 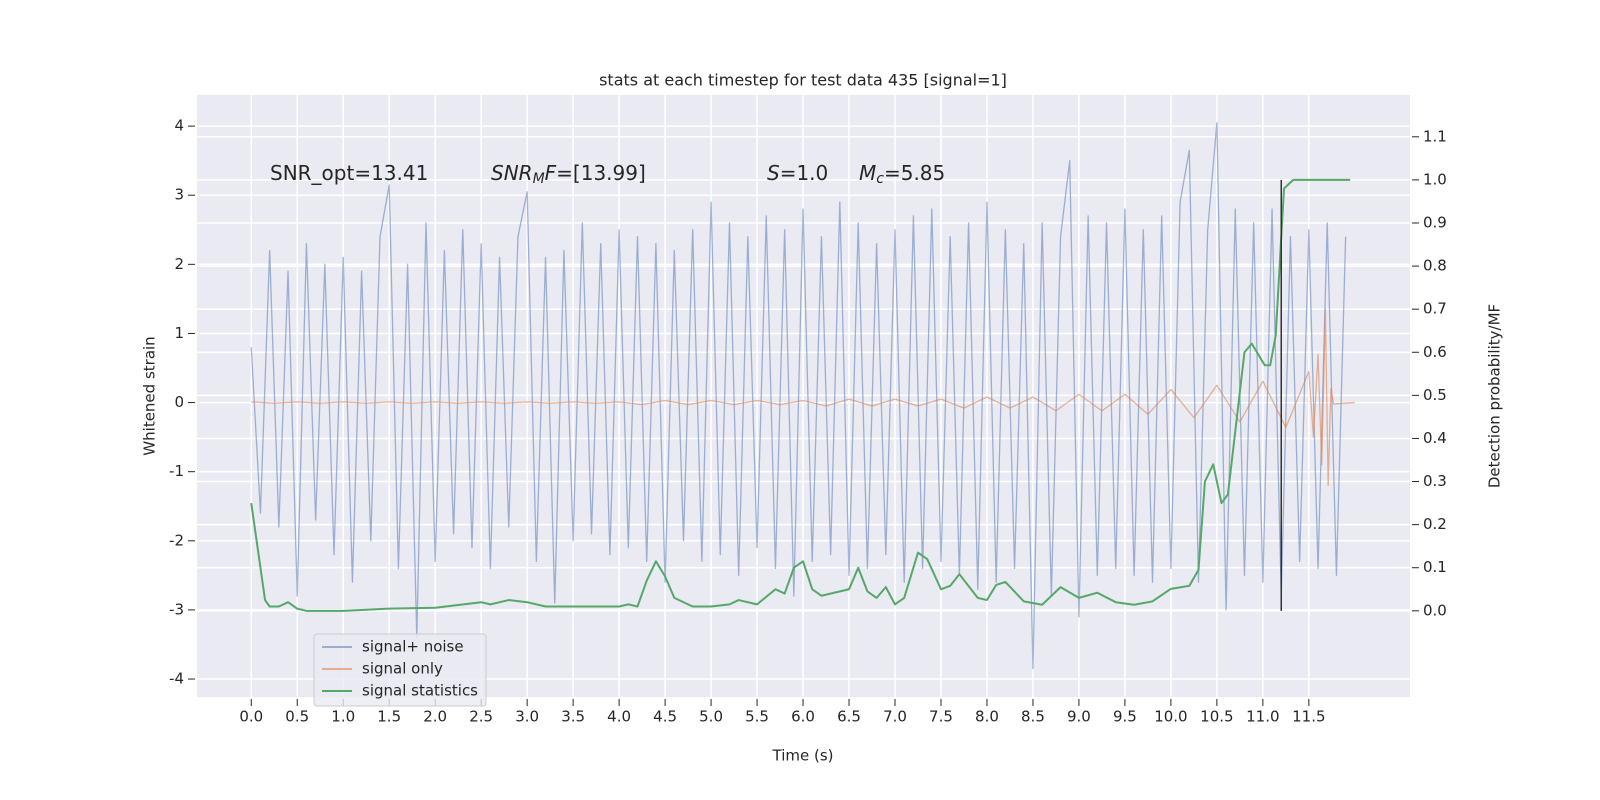 What do you see at coordinates (176, 609) in the screenshot?
I see `y-tick-label: -3` at bounding box center [176, 609].